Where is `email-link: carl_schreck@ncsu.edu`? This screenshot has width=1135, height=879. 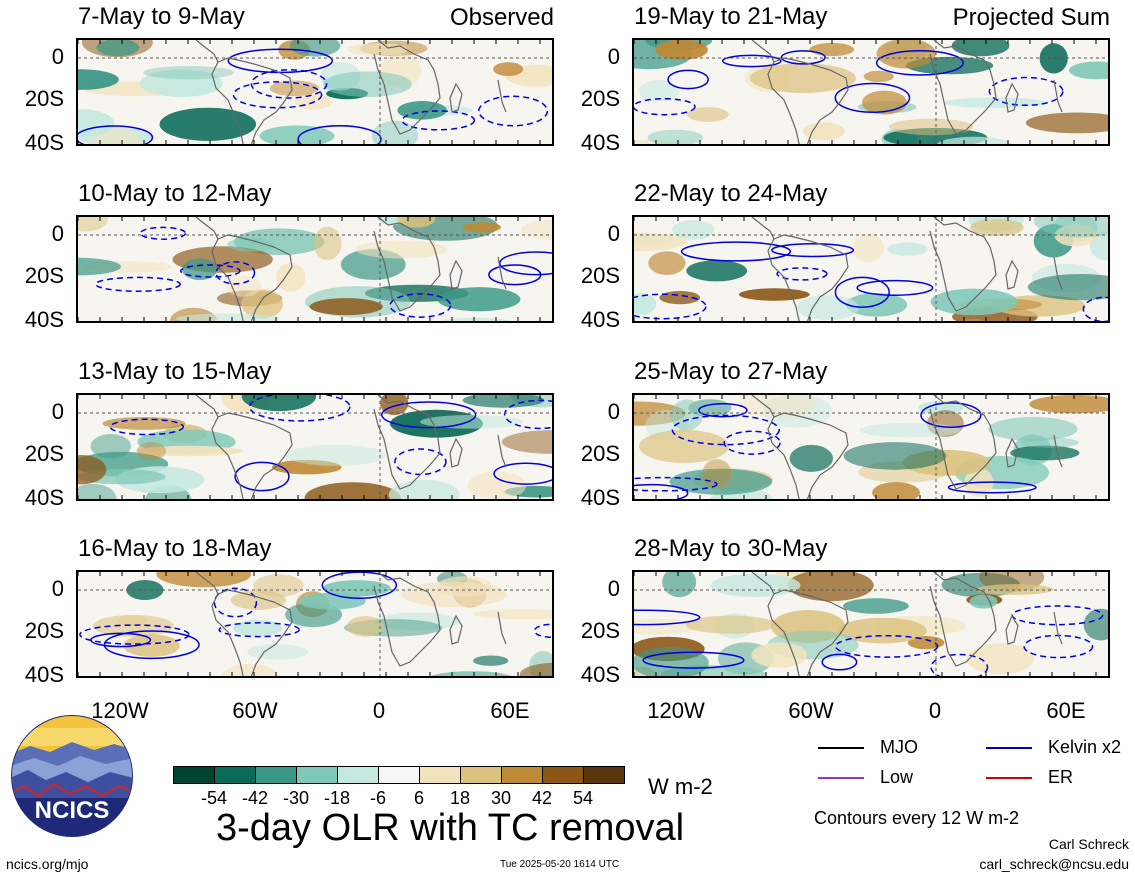
email-link: carl_schreck@ncsu.edu is located at coordinates (1054, 864).